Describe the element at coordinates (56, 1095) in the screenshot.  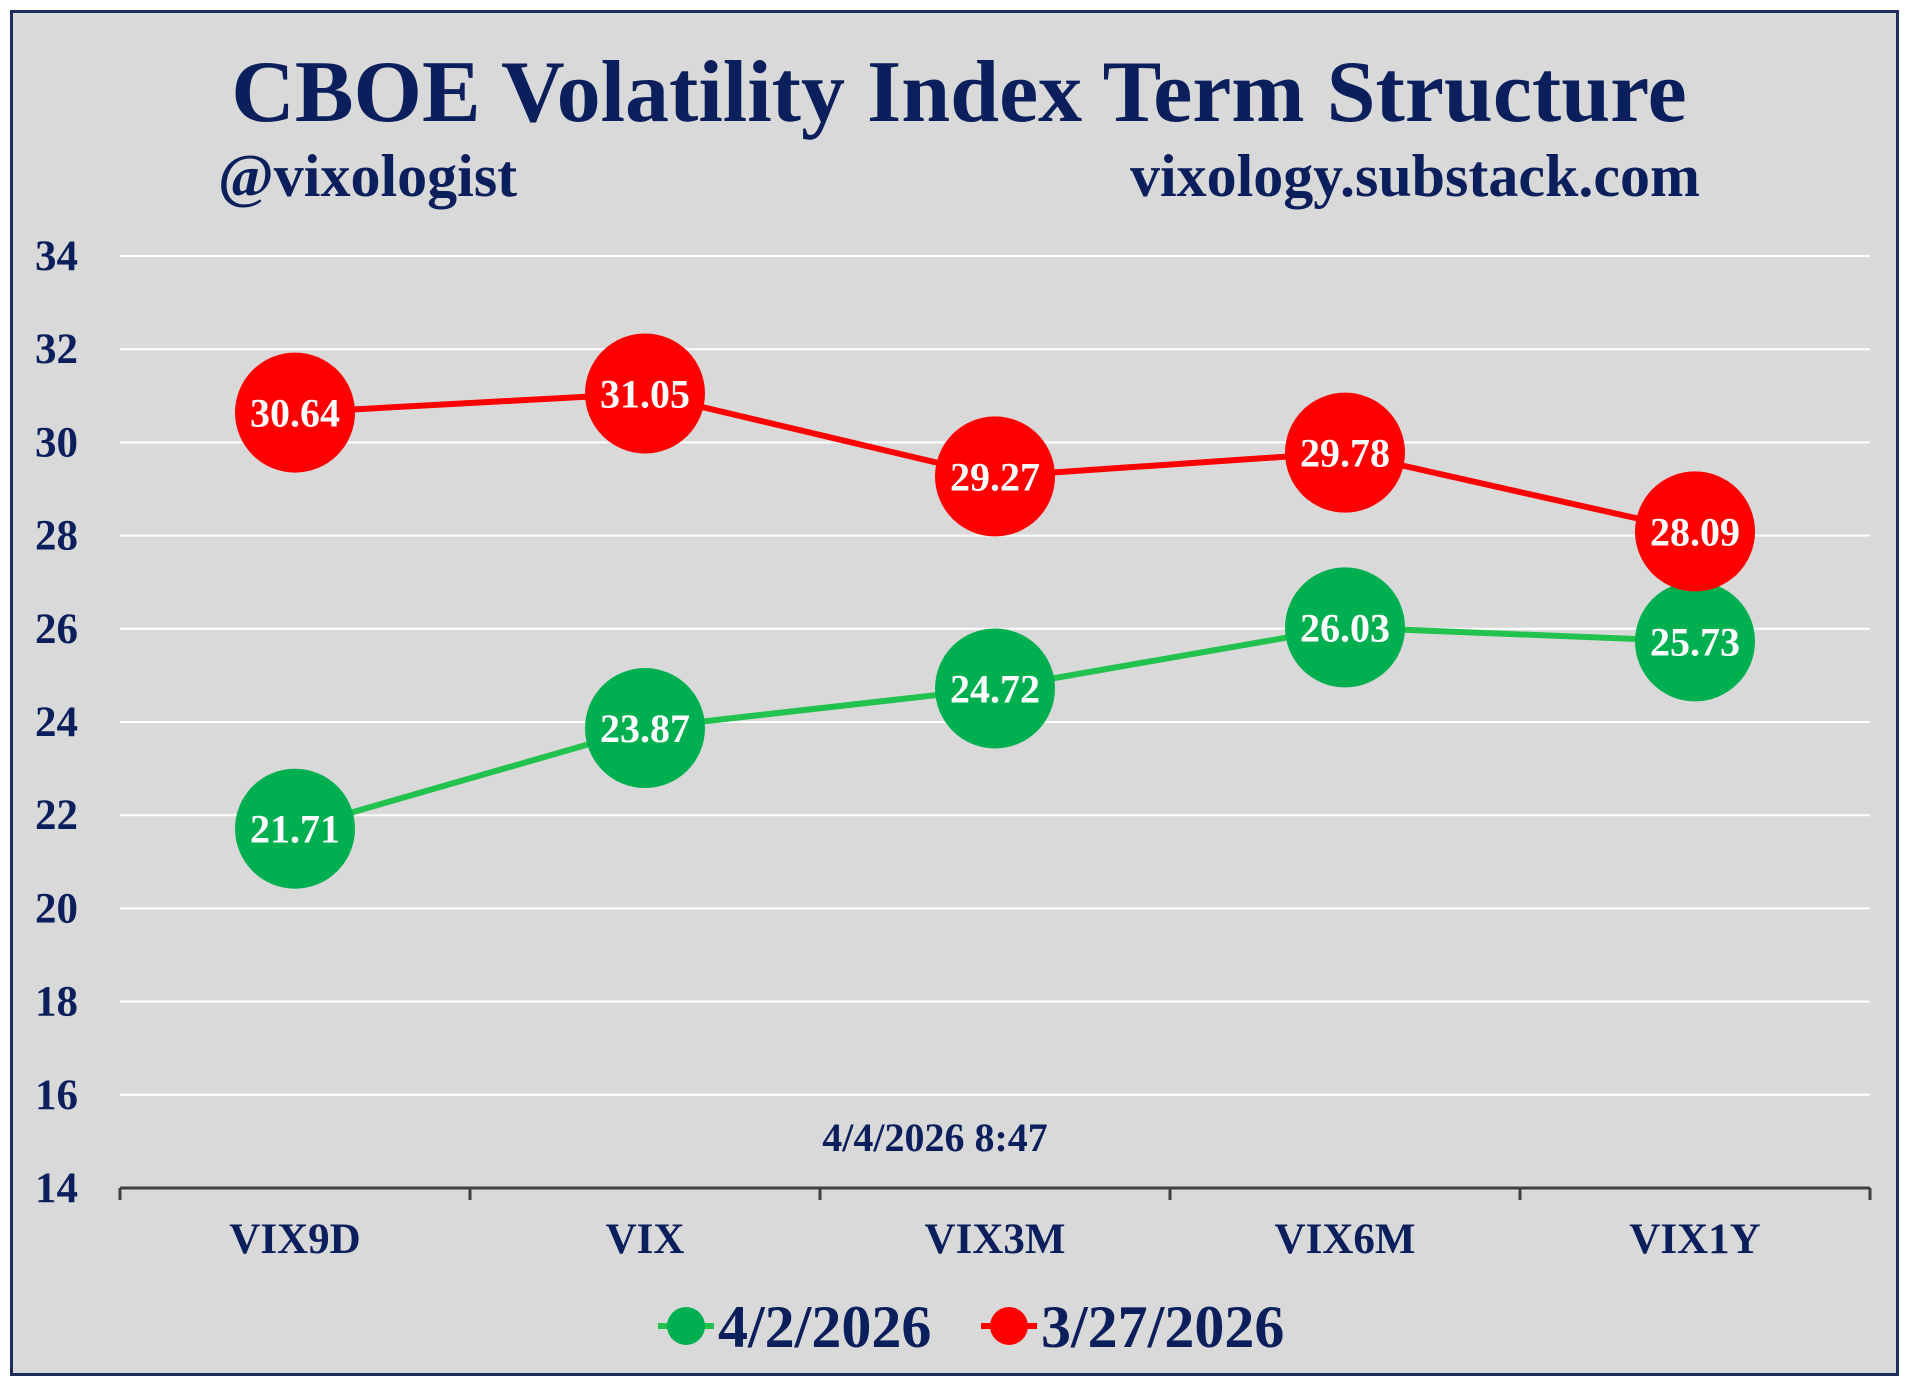
I see `y-tick-label: 16` at that location.